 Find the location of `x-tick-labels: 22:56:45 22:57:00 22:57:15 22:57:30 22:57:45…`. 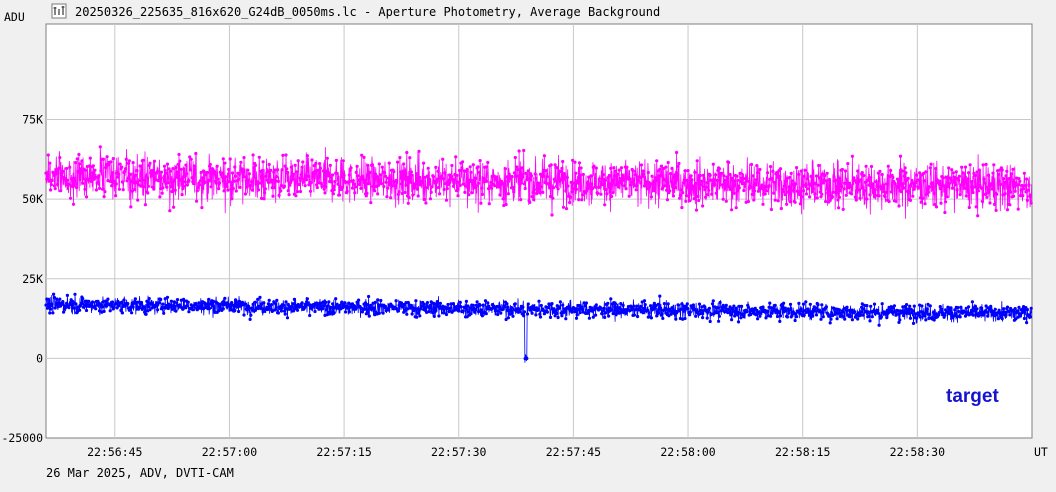

x-tick-labels: 22:56:45 22:57:00 22:57:15 22:57:30 22:57:45… is located at coordinates (516, 452).